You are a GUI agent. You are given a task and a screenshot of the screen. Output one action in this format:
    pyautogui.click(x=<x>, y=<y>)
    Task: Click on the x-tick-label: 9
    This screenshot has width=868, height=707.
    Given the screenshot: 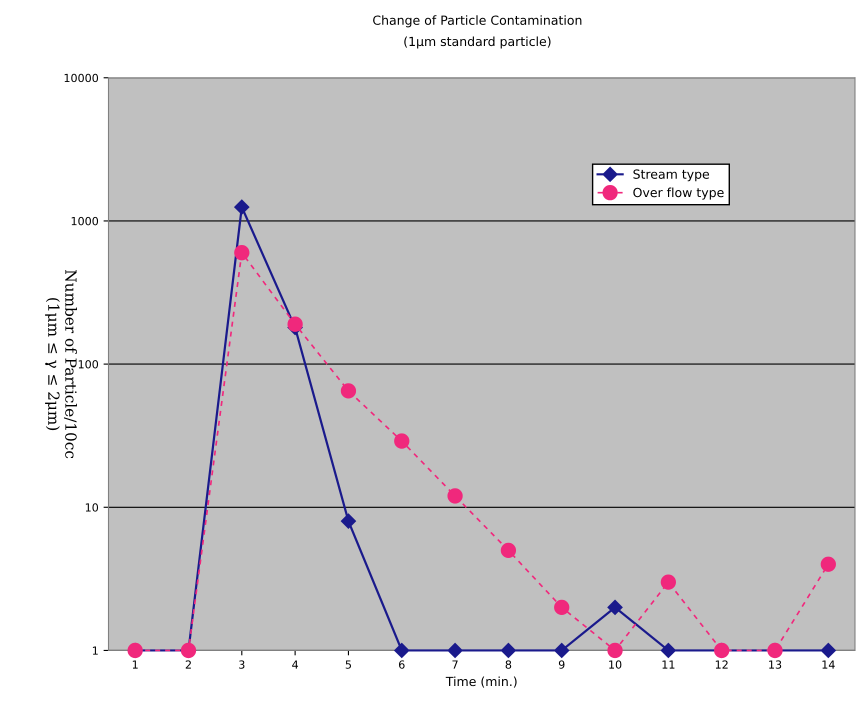 What is the action you would take?
    pyautogui.click(x=561, y=664)
    